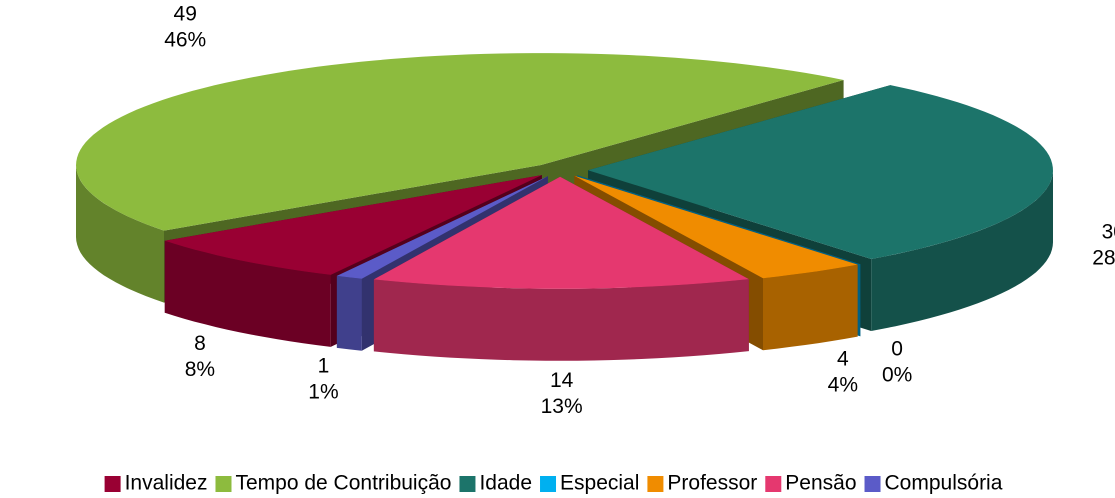 The image size is (1115, 498). Describe the element at coordinates (843, 358) in the screenshot. I see `data-label: 4` at that location.